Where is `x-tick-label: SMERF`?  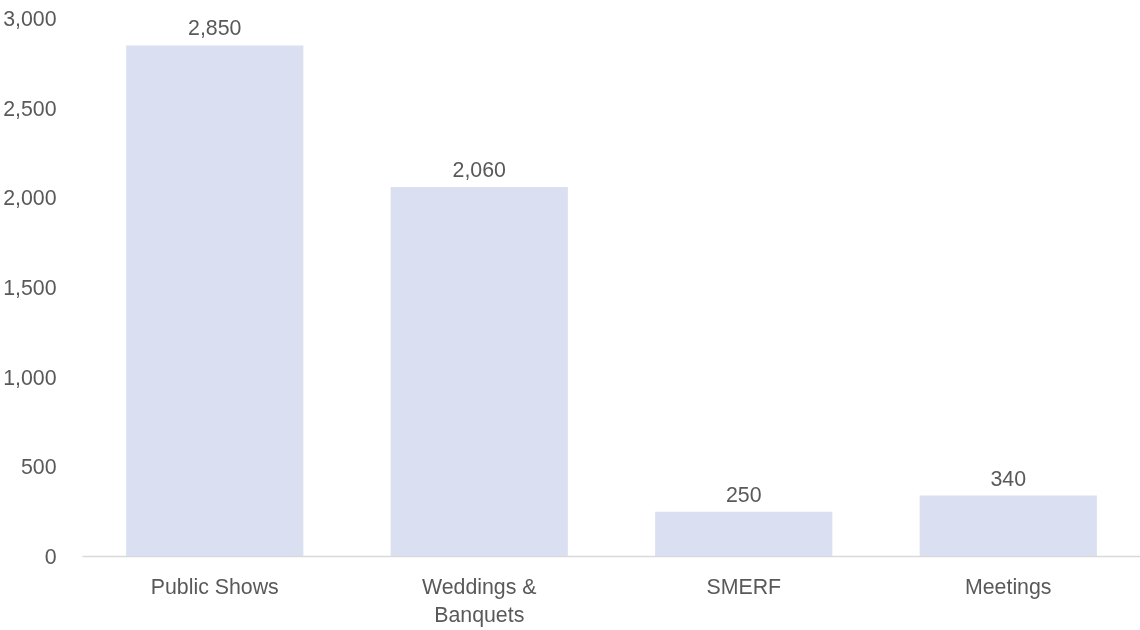 x-tick-label: SMERF is located at coordinates (744, 586).